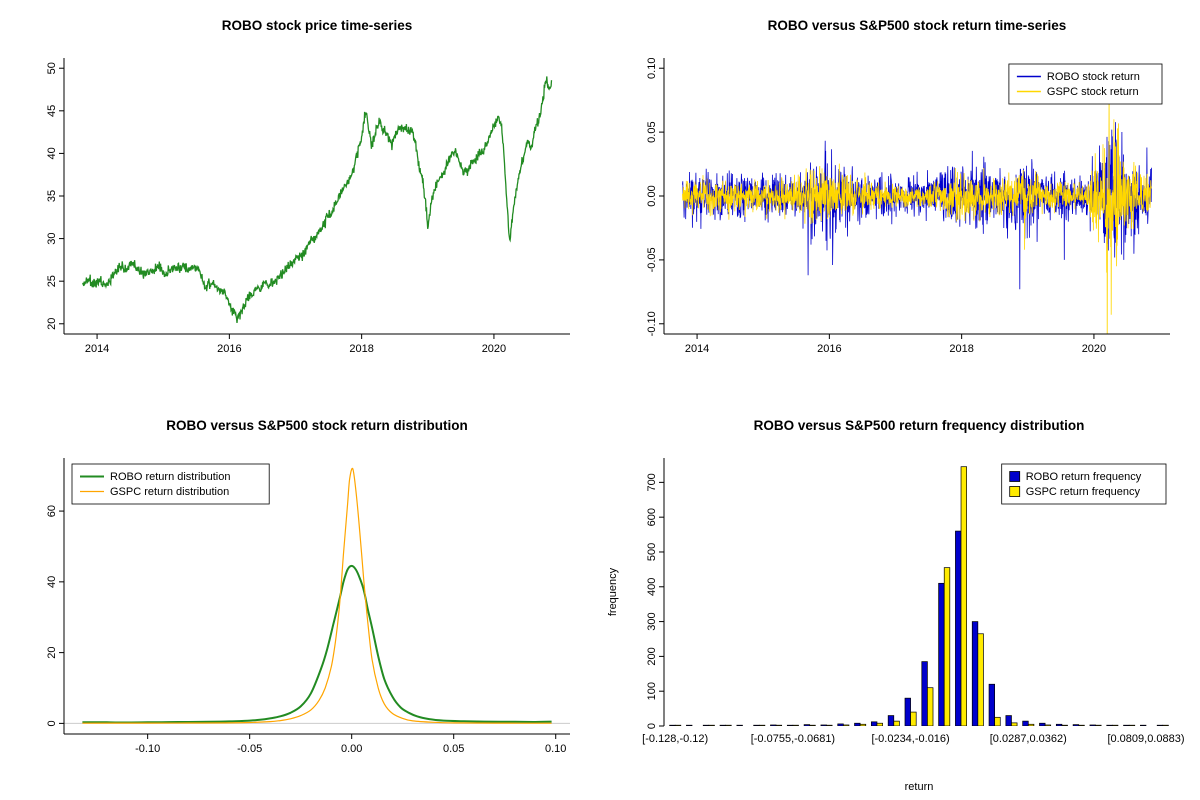 The width and height of the screenshot is (1200, 800). Describe the element at coordinates (170, 477) in the screenshot. I see `legend-label: ROBO return distribution` at that location.